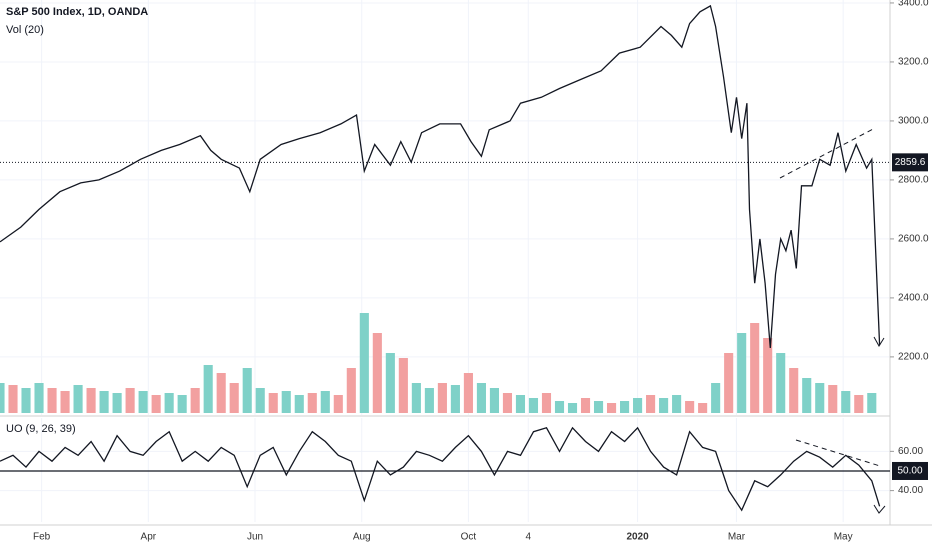 This screenshot has width=932, height=550. What do you see at coordinates (913, 62) in the screenshot?
I see `y-tick-label: 3200.0` at bounding box center [913, 62].